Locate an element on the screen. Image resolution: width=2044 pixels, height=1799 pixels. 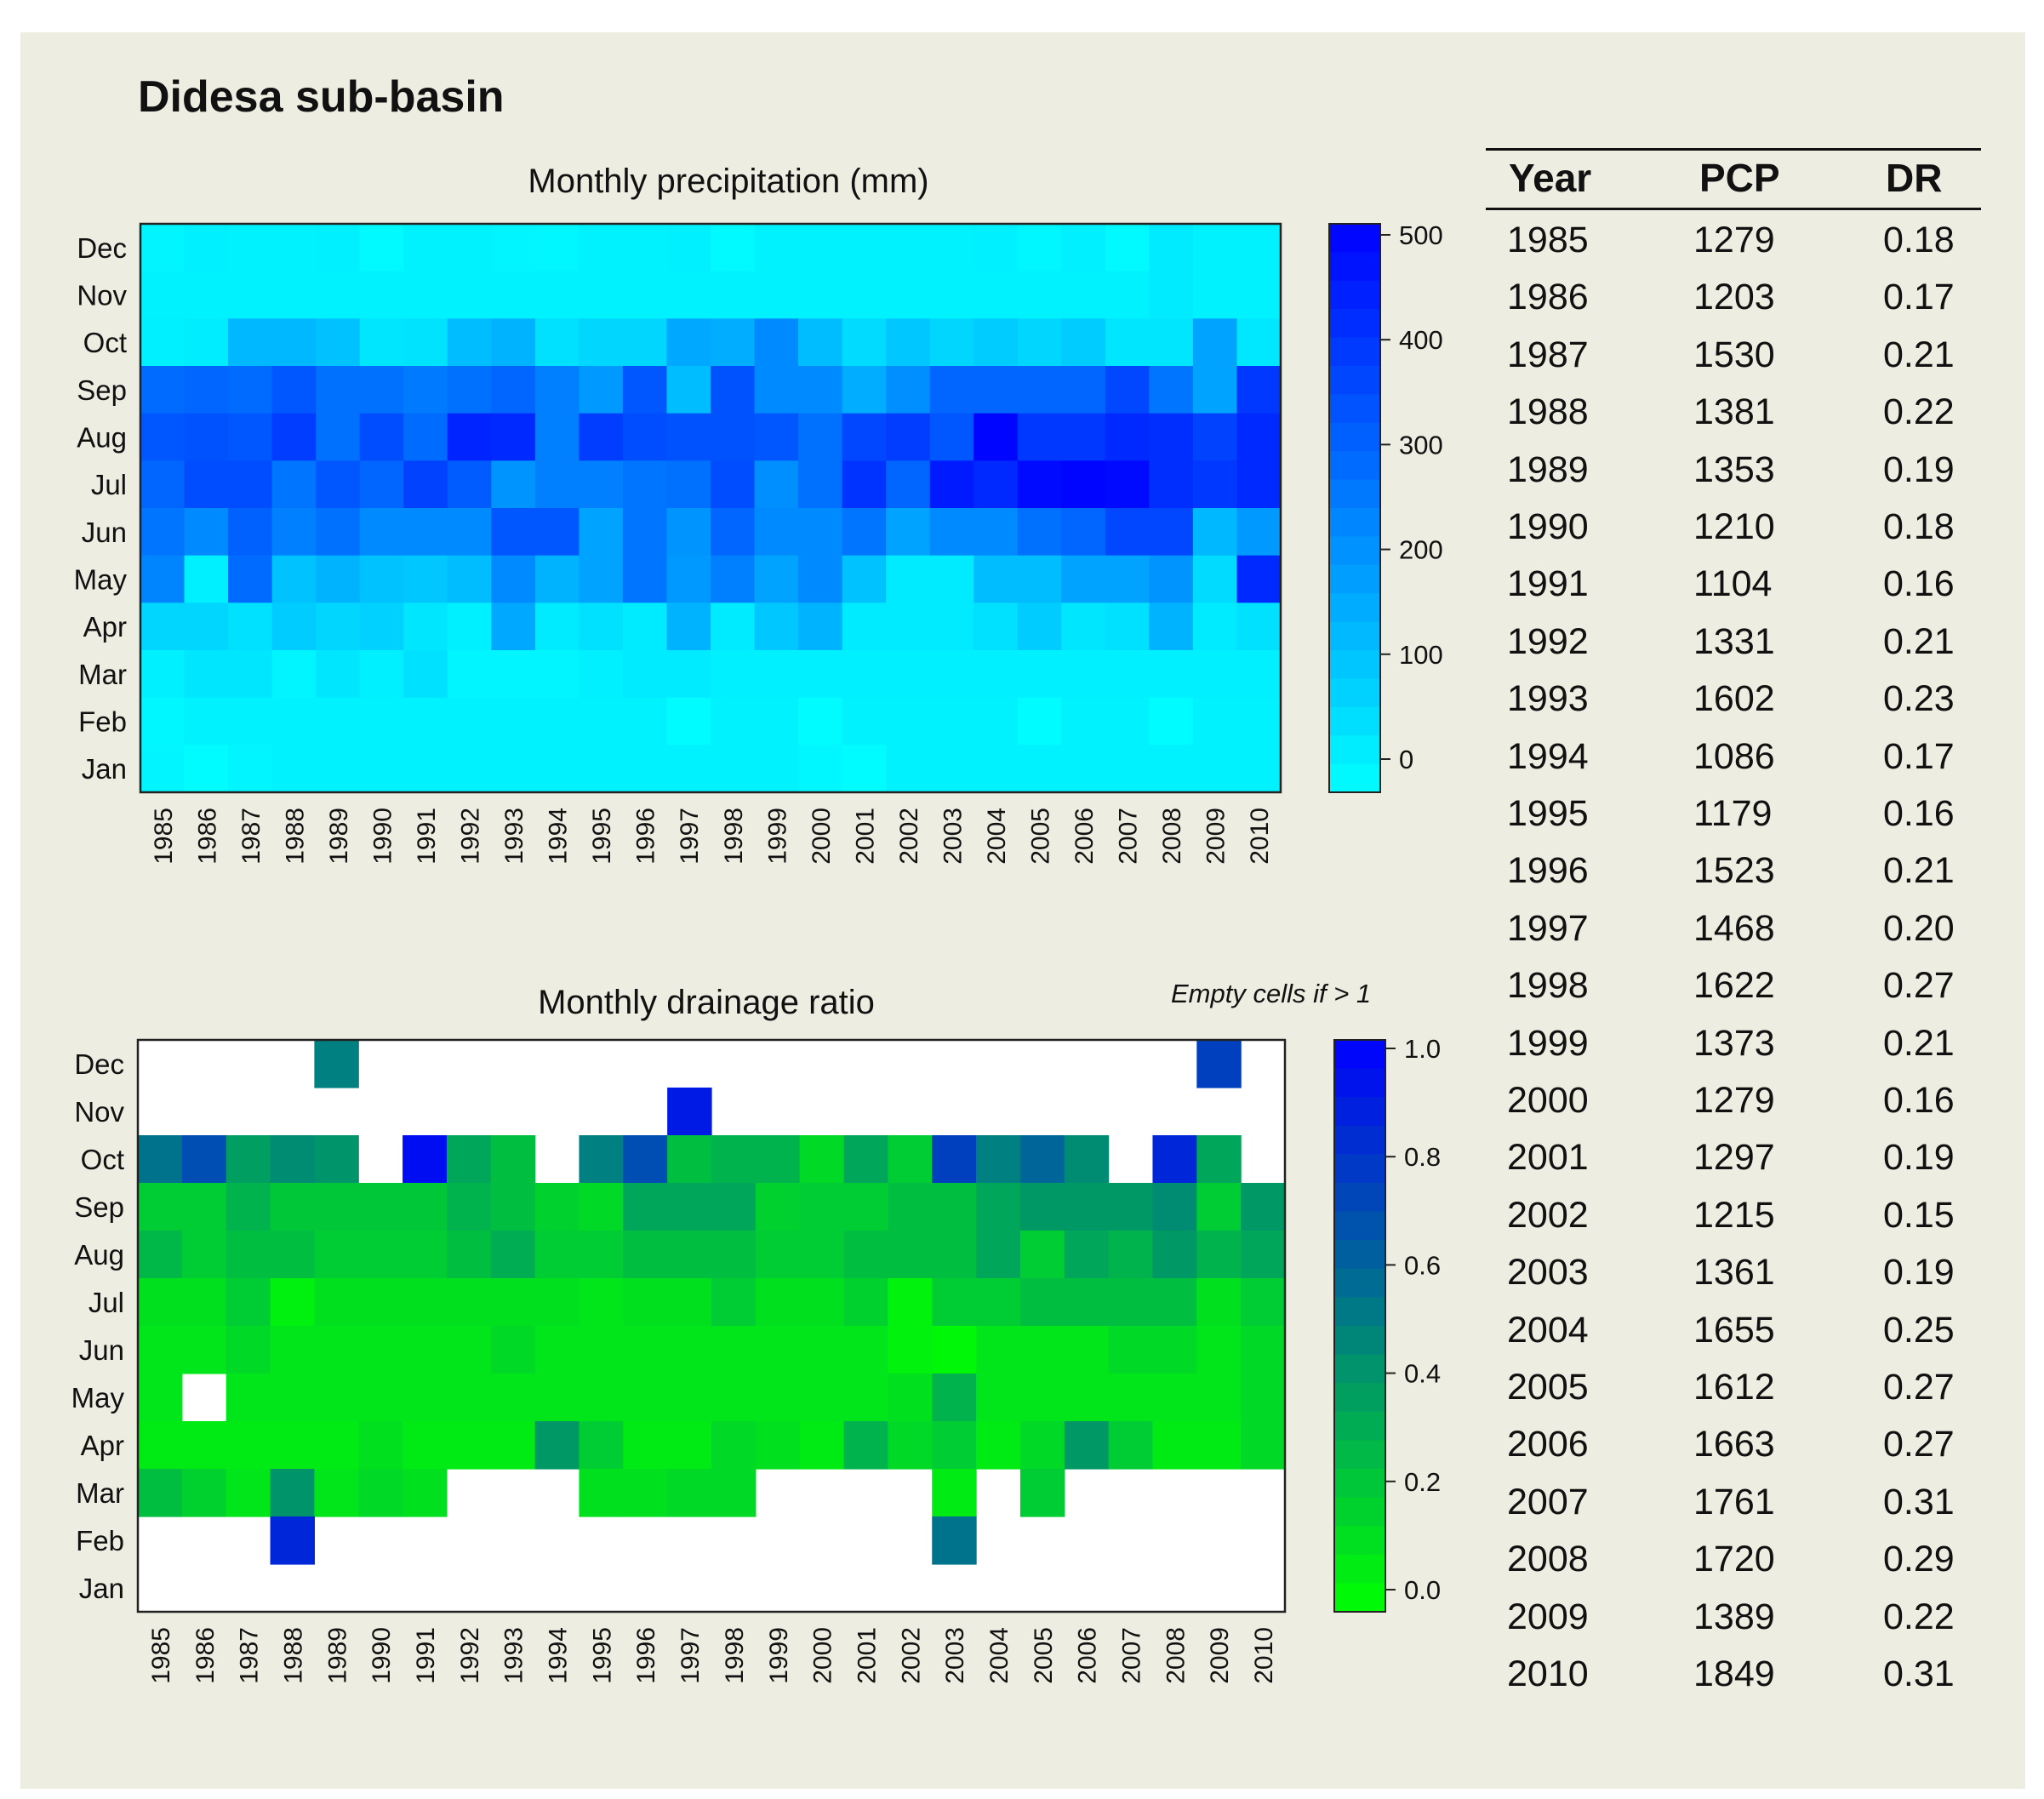
table-cell-year: 2006 is located at coordinates (1548, 1445).